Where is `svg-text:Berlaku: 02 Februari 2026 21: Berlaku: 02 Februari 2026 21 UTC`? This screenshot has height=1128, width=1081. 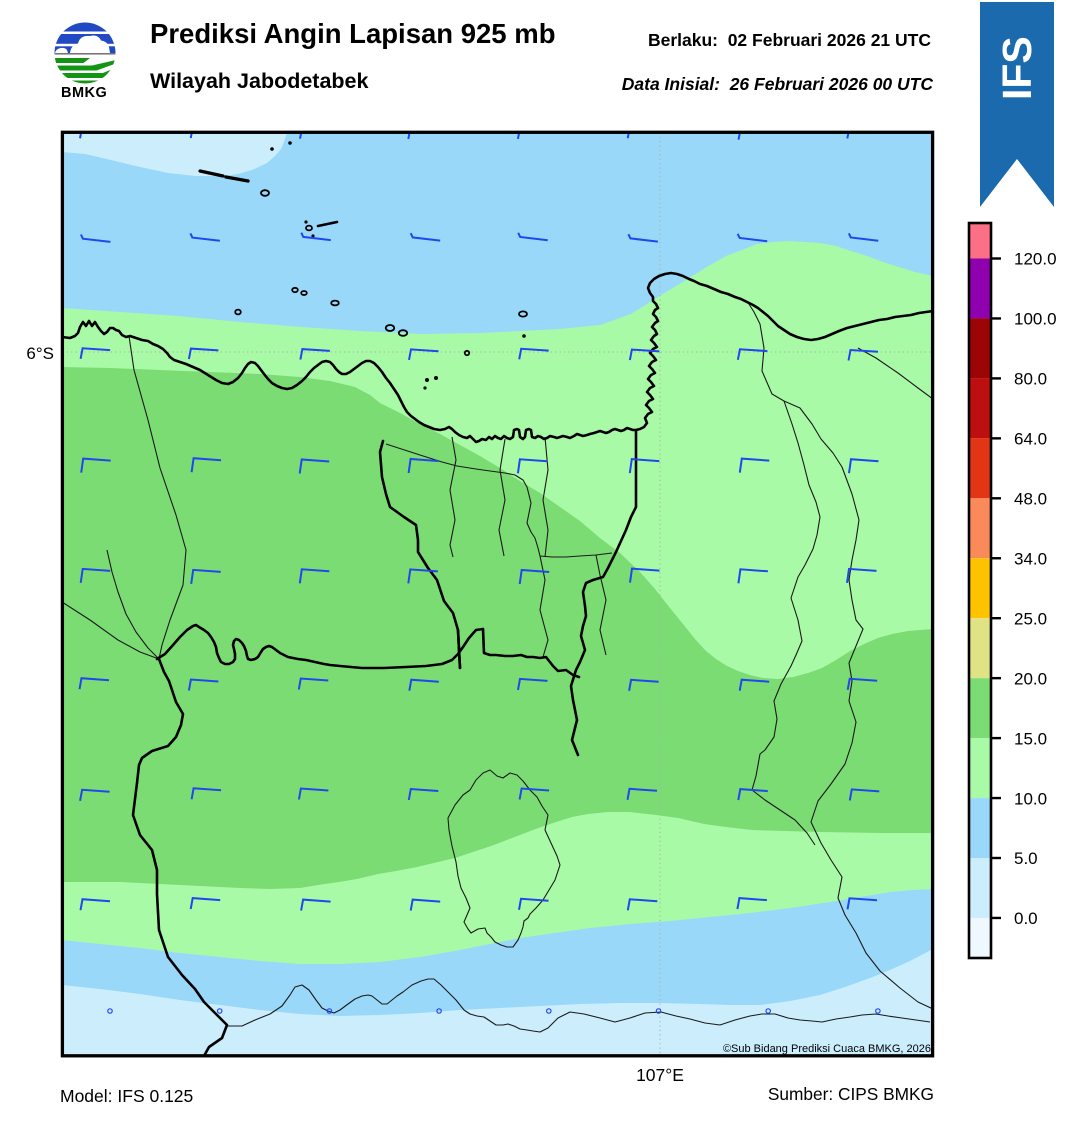
svg-text:Berlaku: 02 Februari 2026 21: Berlaku: 02 Februari 2026 21 UTC is located at coordinates (789, 40).